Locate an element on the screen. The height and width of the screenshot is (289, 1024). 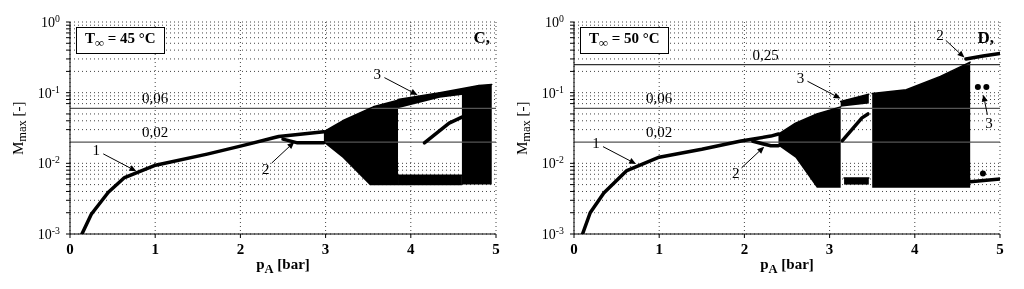
annotation: D, is located at coordinates (985, 38).